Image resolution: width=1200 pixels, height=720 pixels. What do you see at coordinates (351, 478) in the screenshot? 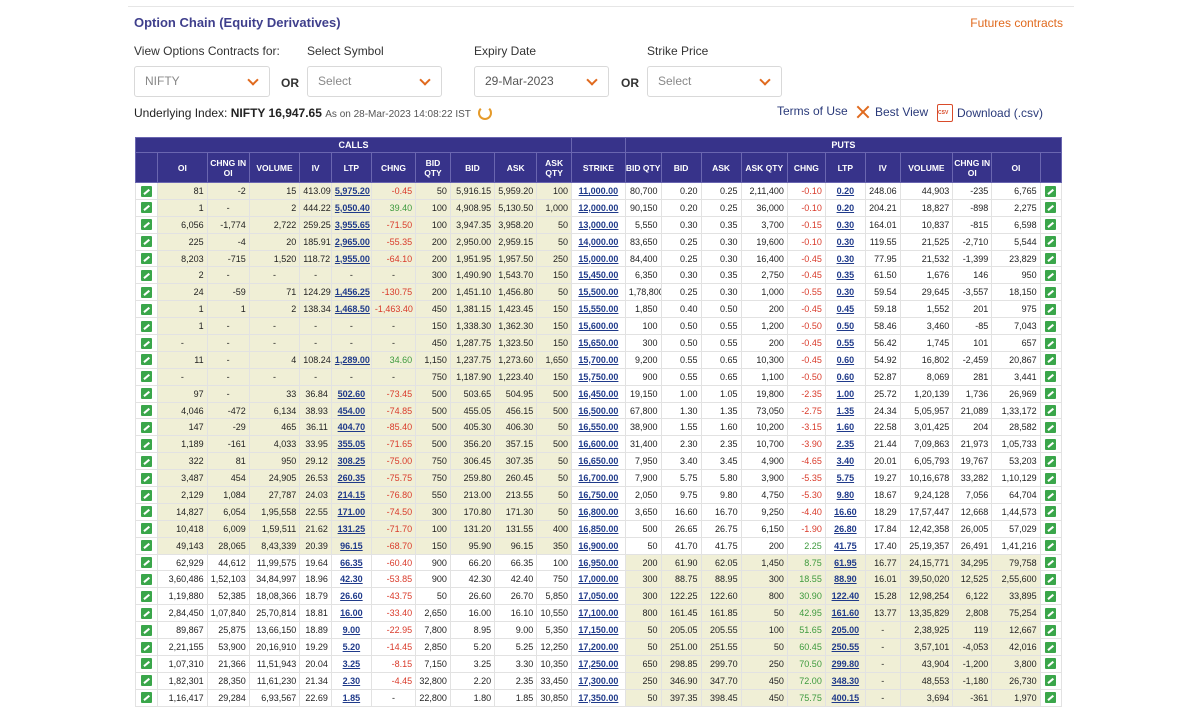
I see `ltp-link: 260.35` at bounding box center [351, 478].